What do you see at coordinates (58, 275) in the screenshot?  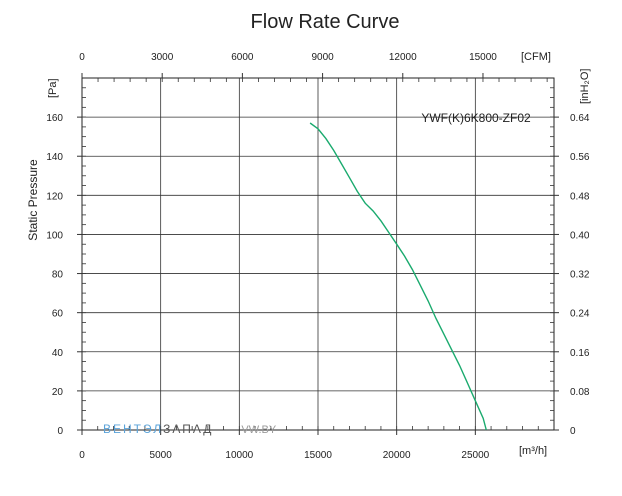 I see `left-tick-label: 80` at bounding box center [58, 275].